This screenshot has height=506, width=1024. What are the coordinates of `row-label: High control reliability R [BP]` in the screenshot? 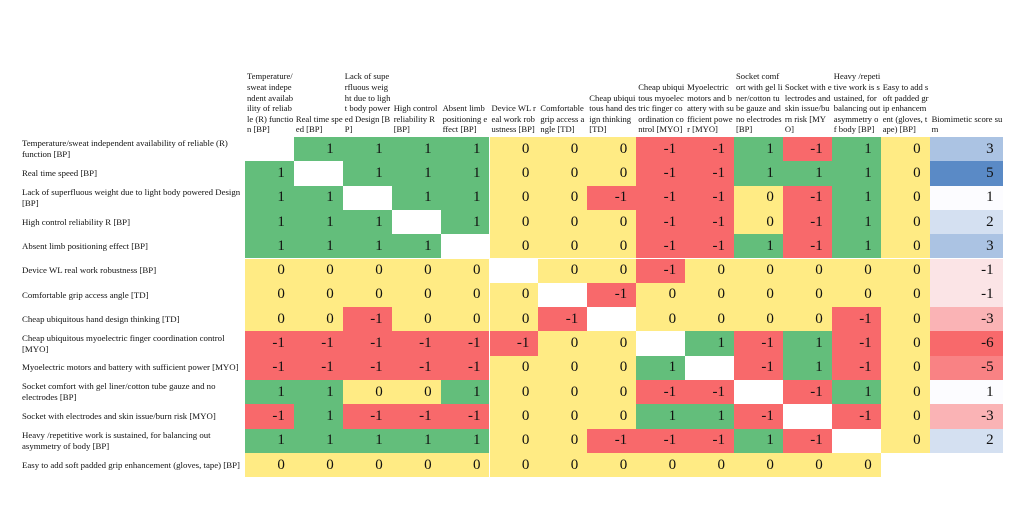 It's located at (76, 221).